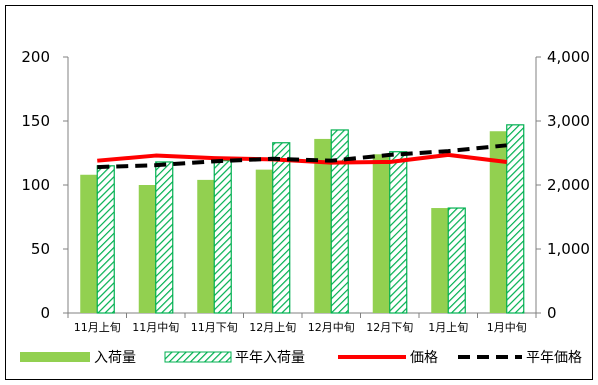 Image resolution: width=598 pixels, height=385 pixels. I want to click on legend: 入荷量 平年入荷量 価格 平年価格, so click(301, 358).